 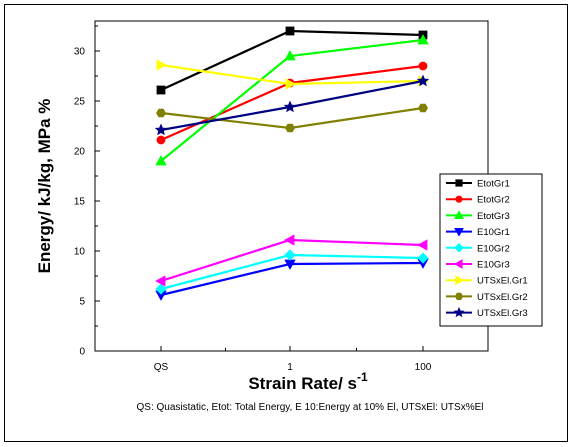 I want to click on legend-label: EtotGr1, so click(x=493, y=184).